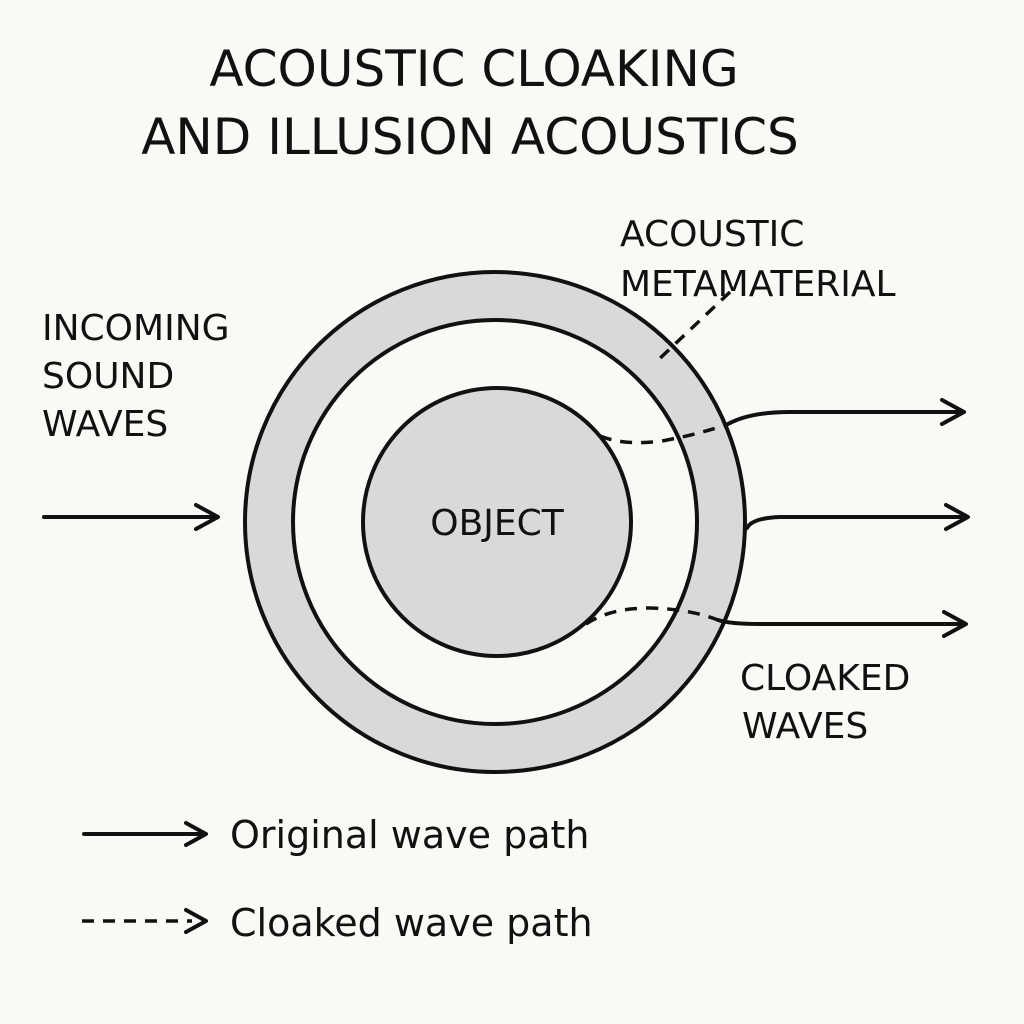 The width and height of the screenshot is (1024, 1024). I want to click on incoming-label-line-1: INCOMING, so click(136, 328).